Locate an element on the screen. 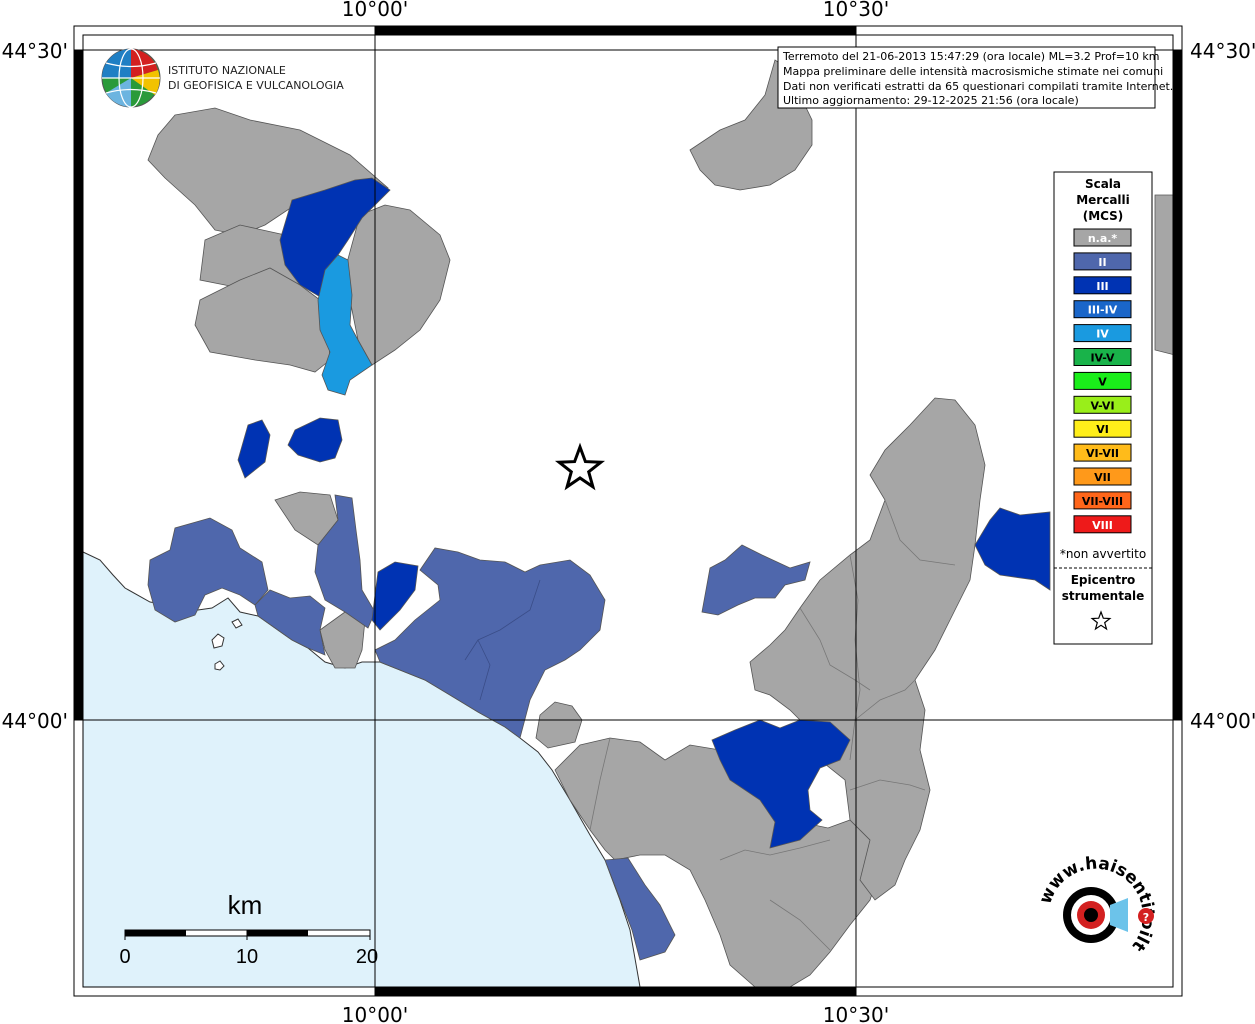 The image size is (1255, 1024). legend-swatch-label: IV is located at coordinates (1102, 334).